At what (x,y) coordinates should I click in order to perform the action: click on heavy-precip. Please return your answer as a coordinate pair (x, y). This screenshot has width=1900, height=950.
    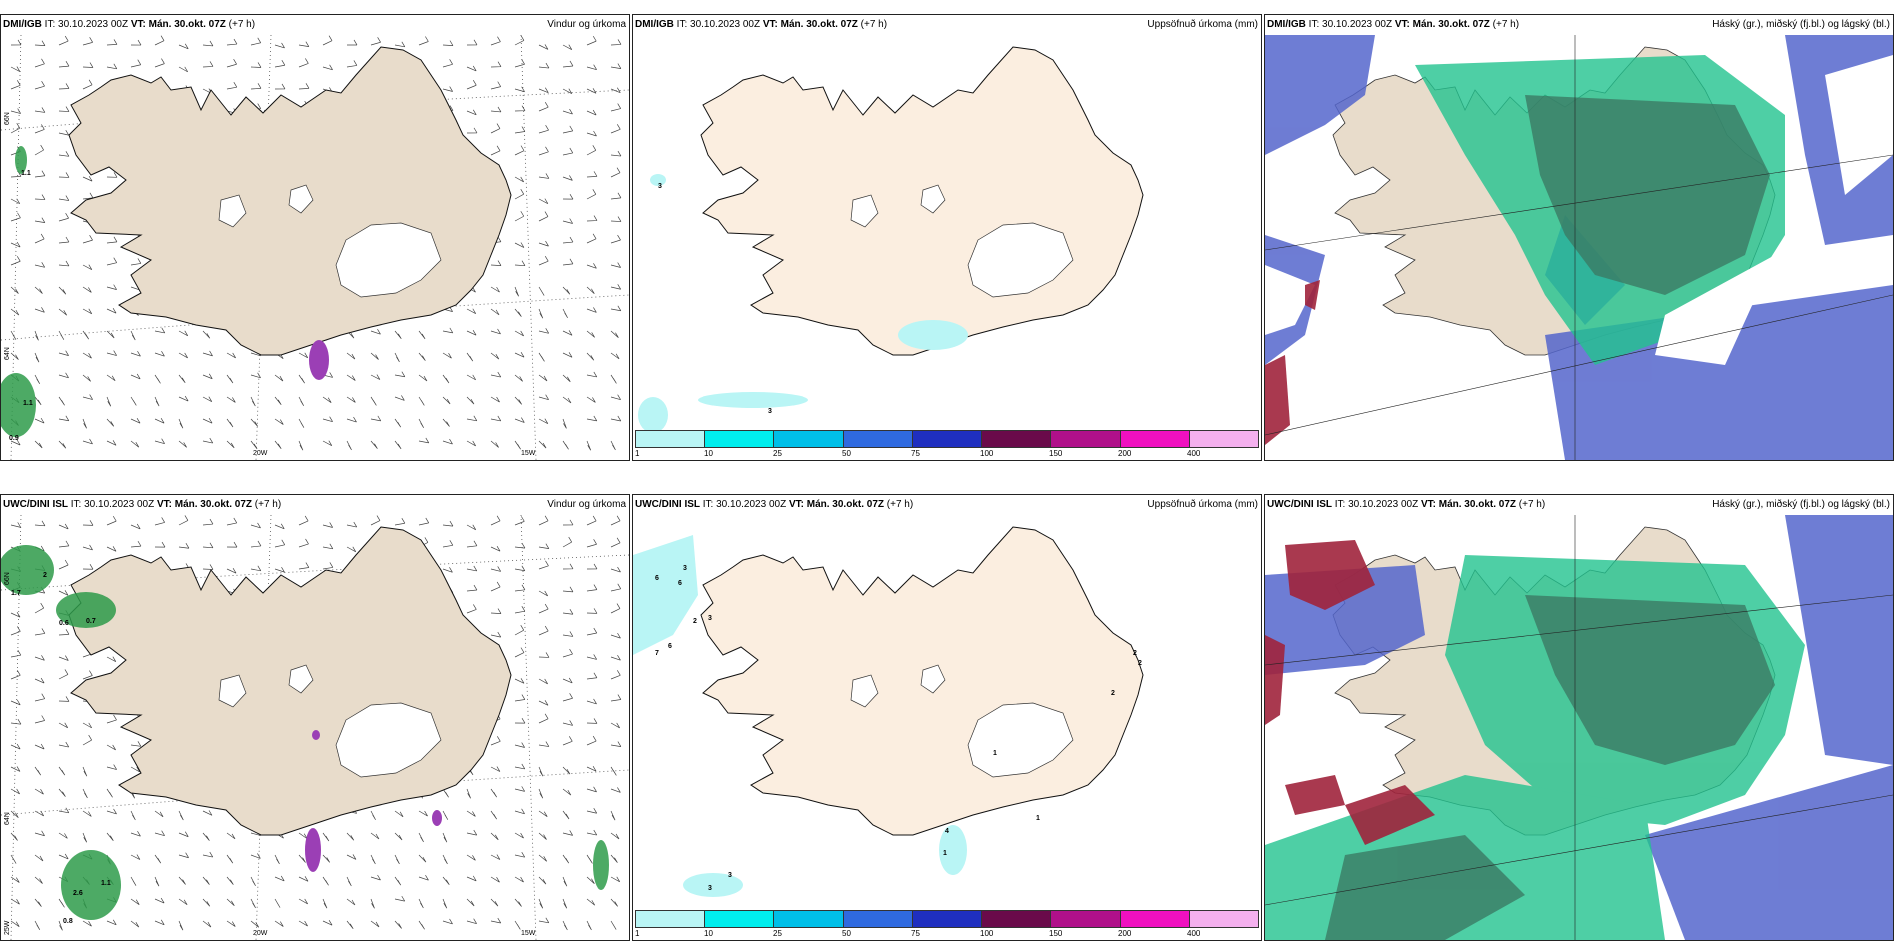
    Looking at the image, I should click on (373, 801).